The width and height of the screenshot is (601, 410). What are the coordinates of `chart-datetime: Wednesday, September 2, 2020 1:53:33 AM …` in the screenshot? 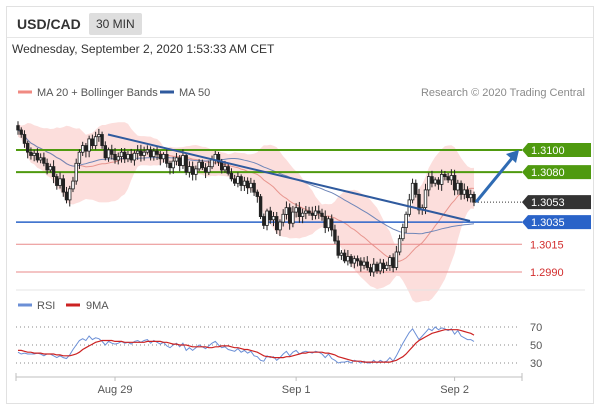 It's located at (143, 49).